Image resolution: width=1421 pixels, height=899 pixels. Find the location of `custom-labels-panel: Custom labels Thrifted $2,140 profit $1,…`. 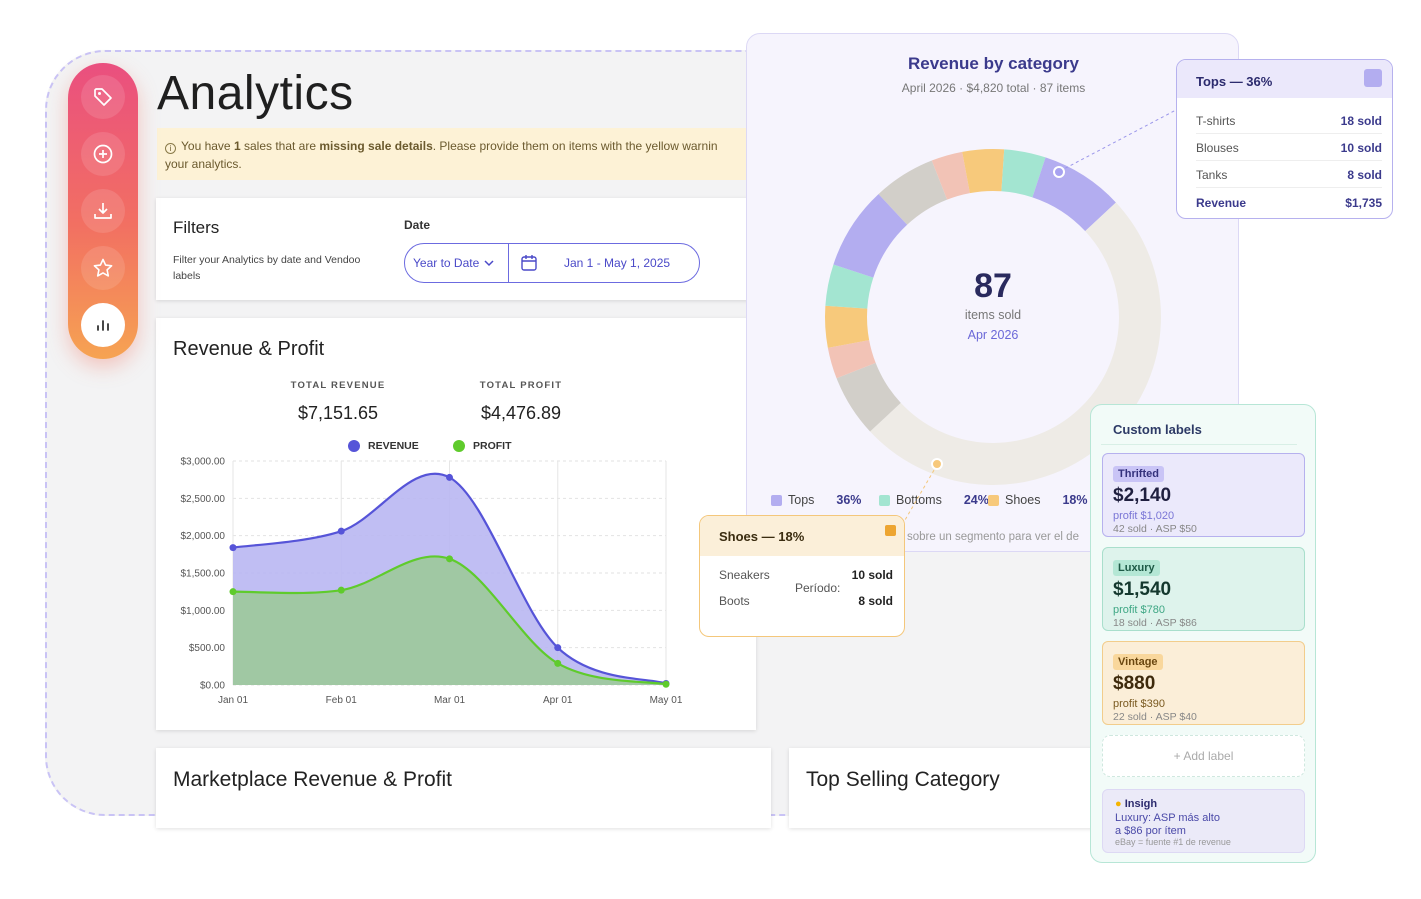

custom-labels-panel: Custom labels Thrifted $2,140 profit $1,… is located at coordinates (1203, 633).